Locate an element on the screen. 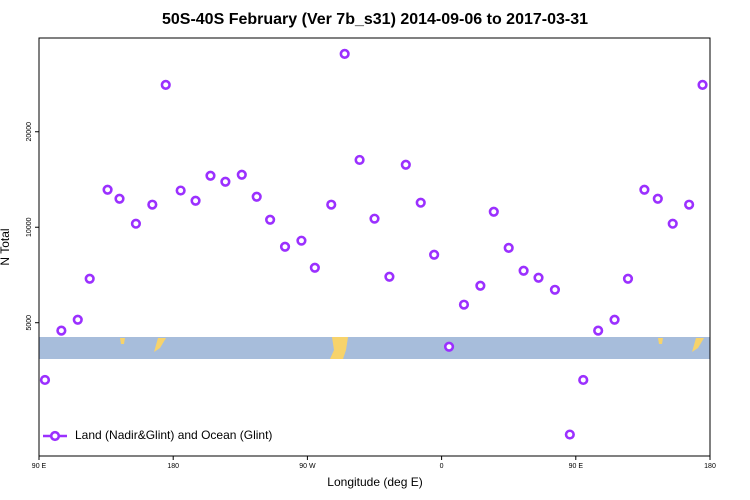 Image resolution: width=750 pixels, height=500 pixels. x-tick-label: 0 is located at coordinates (442, 466).